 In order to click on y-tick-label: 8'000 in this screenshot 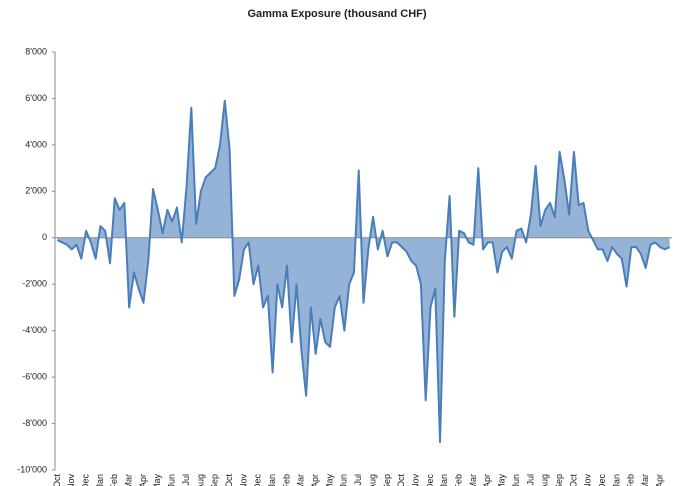, I will do `click(36, 51)`.